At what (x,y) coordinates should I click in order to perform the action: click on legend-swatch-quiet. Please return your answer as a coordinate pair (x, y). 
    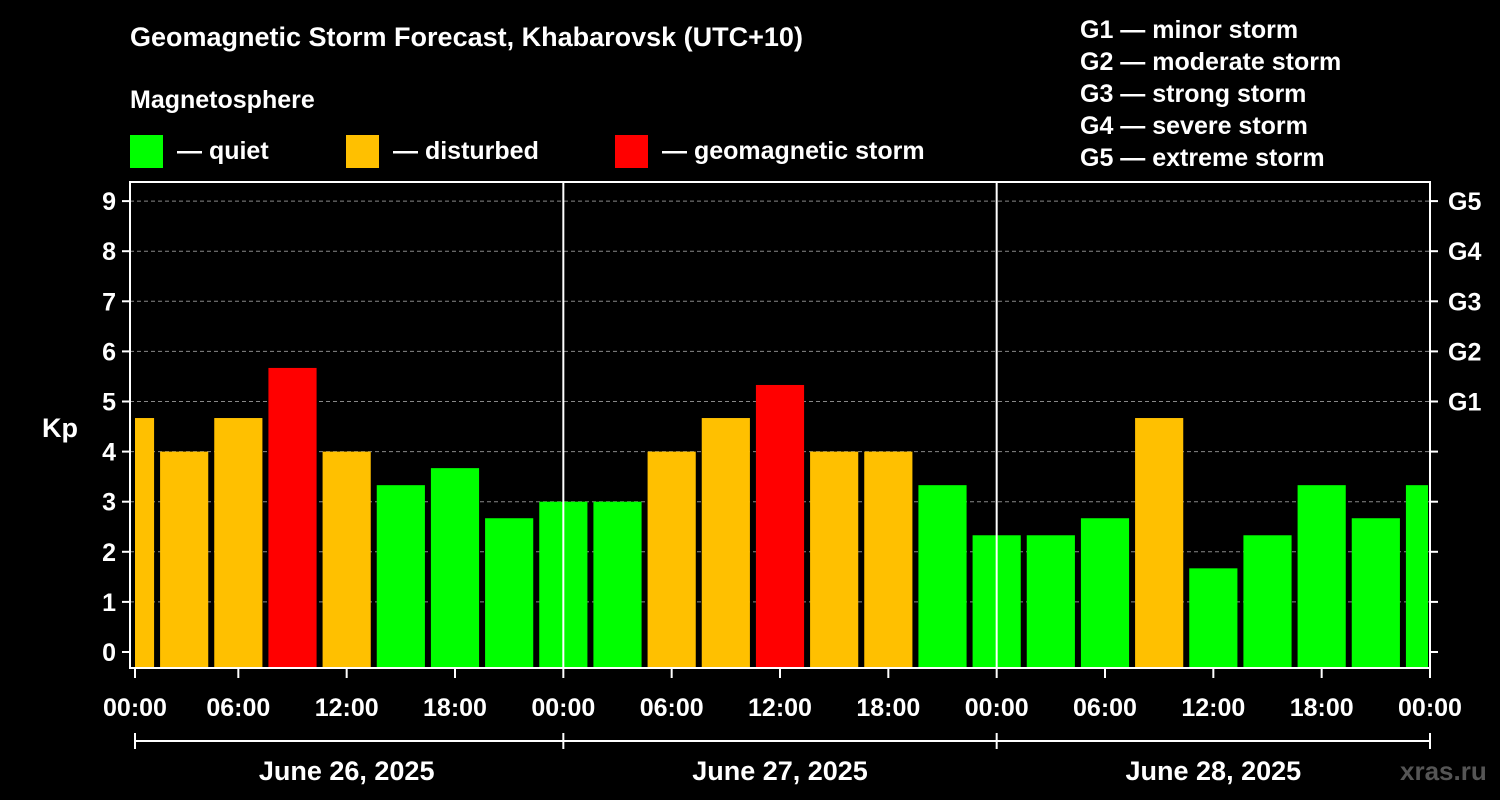
    Looking at the image, I should click on (146, 151).